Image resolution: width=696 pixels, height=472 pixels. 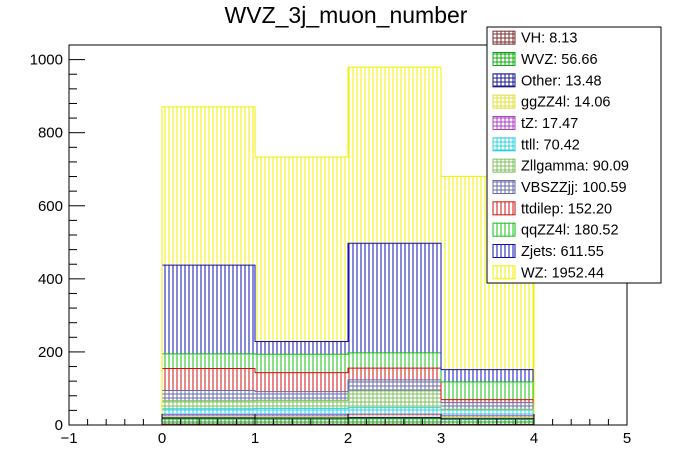 I want to click on x-tick-label: 3, so click(x=441, y=438).